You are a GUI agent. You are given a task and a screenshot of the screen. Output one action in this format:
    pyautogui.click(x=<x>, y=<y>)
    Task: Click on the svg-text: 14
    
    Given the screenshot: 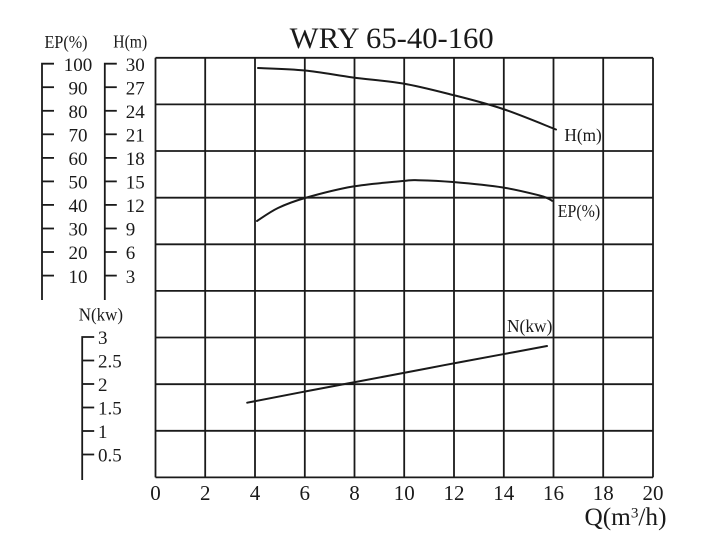 What is the action you would take?
    pyautogui.click(x=504, y=493)
    